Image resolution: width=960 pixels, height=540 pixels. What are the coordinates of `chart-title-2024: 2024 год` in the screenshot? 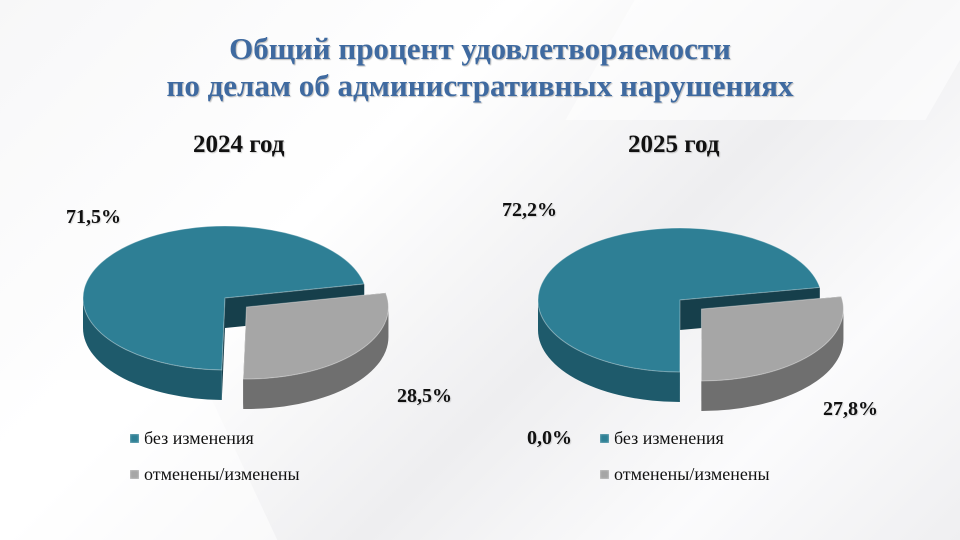 It's located at (239, 144).